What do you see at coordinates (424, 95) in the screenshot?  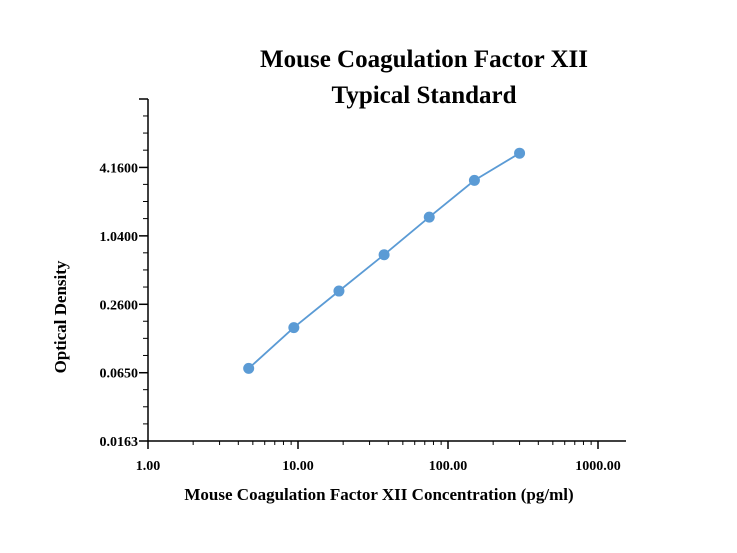 I see `chart-subtitle: Typical Standard` at bounding box center [424, 95].